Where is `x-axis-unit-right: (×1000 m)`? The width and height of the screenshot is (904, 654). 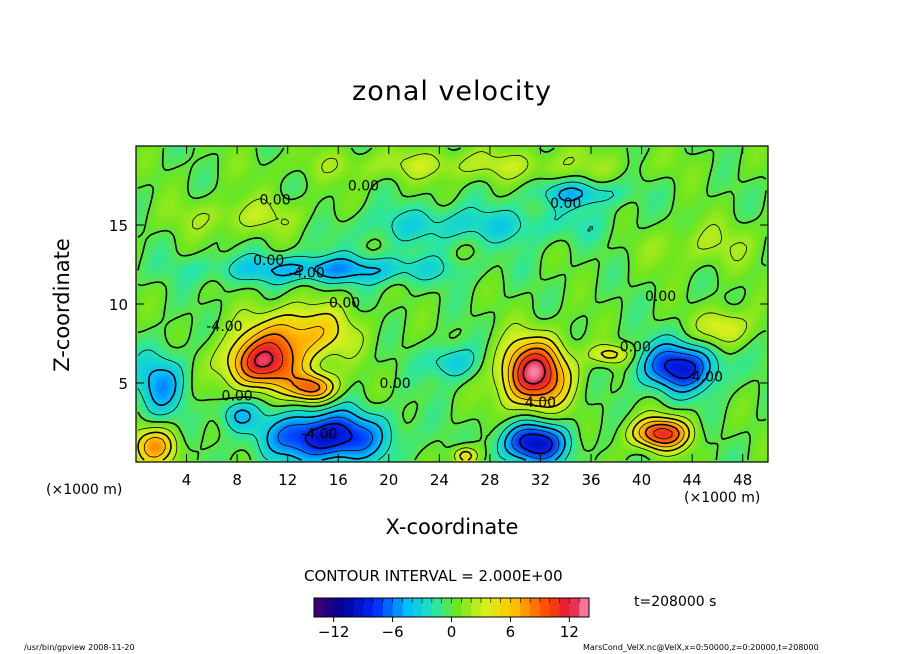
x-axis-unit-right: (×1000 m) is located at coordinates (722, 498).